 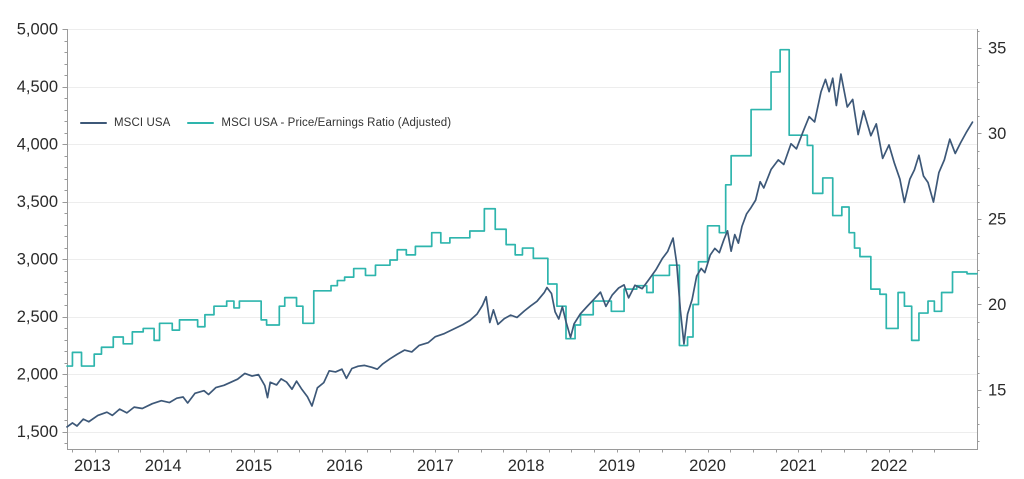 What do you see at coordinates (142, 123) in the screenshot?
I see `legend-label-msci-usa: MSCI USA` at bounding box center [142, 123].